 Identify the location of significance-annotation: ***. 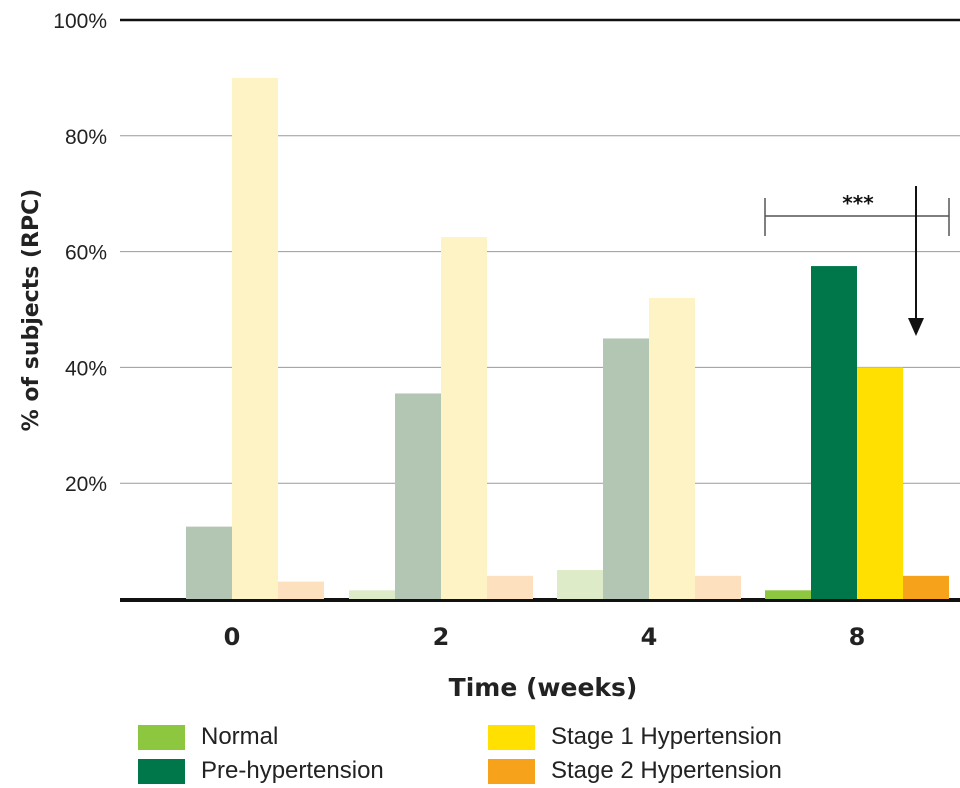
(857, 261).